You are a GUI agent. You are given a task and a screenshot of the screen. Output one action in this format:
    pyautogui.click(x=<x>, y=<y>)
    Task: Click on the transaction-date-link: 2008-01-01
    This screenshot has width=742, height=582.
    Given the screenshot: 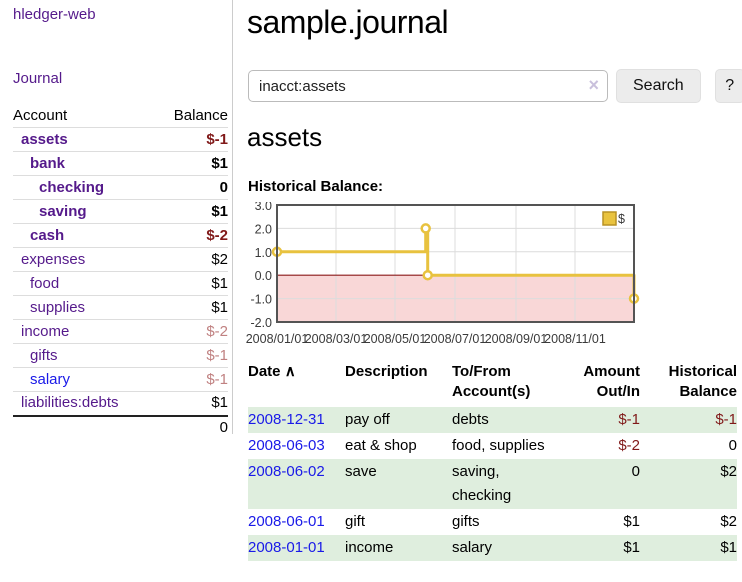 What is the action you would take?
    pyautogui.click(x=286, y=547)
    